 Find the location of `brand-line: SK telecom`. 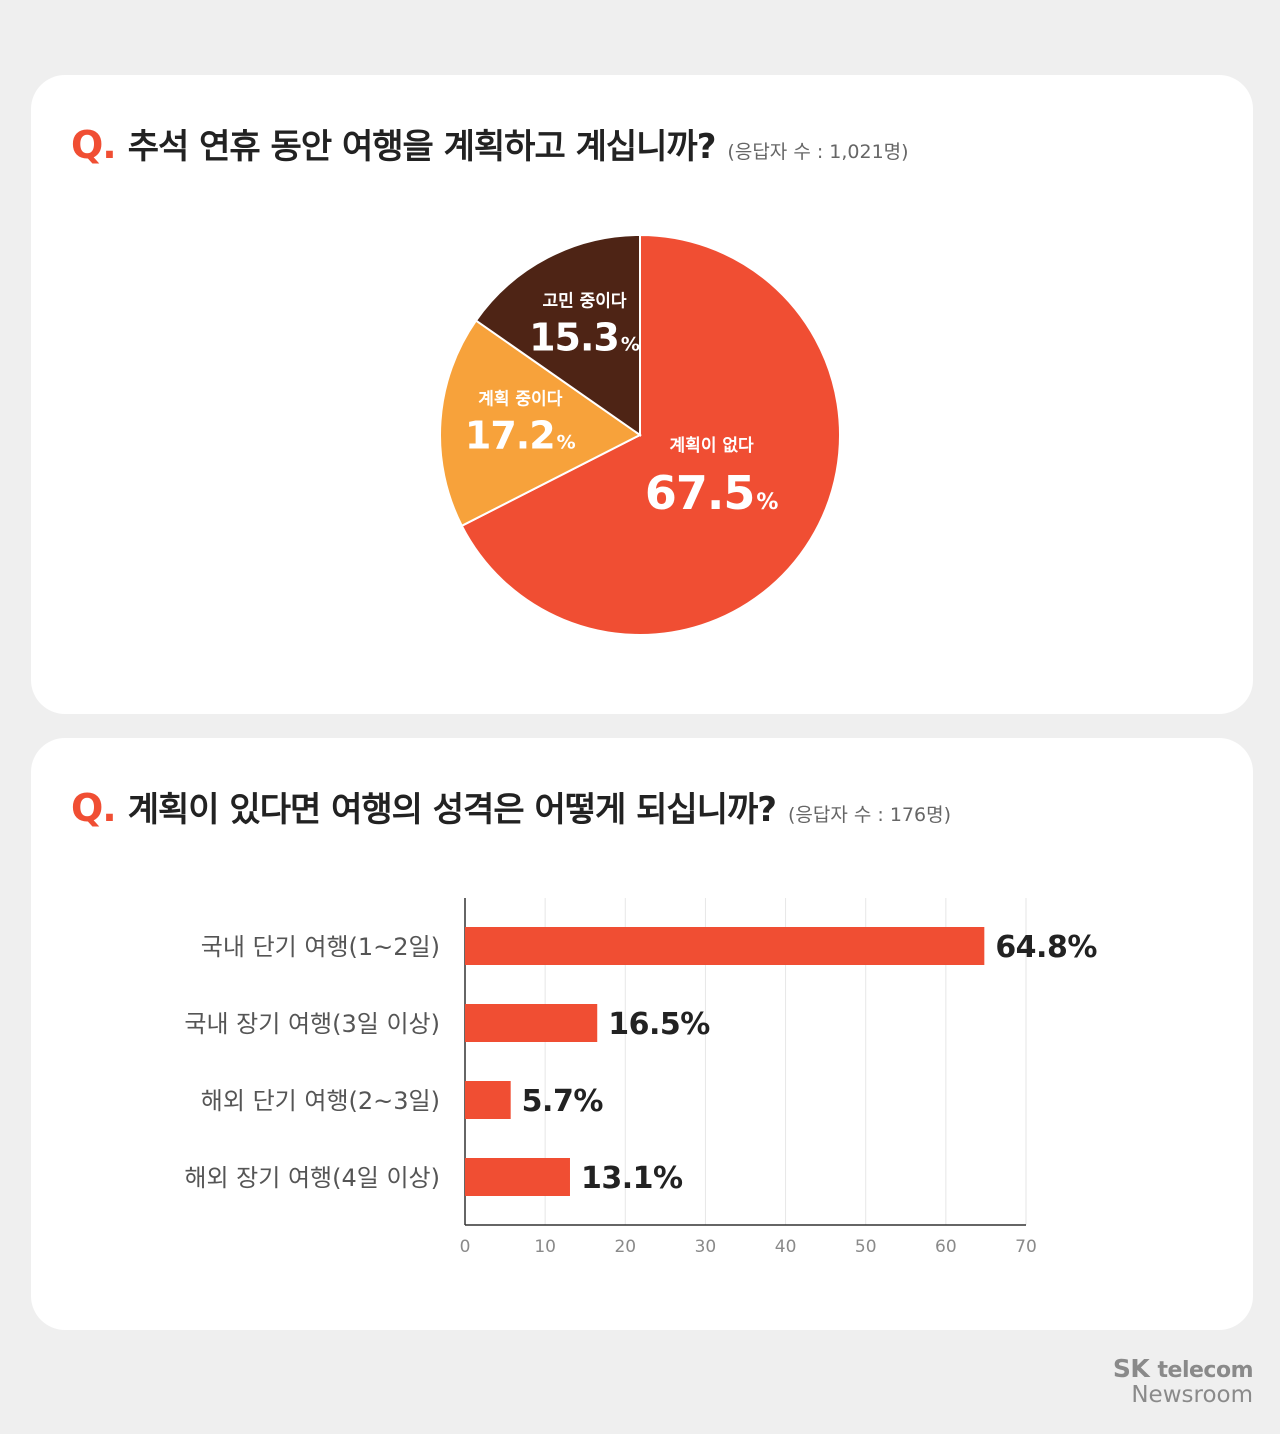

brand-line: SK telecom is located at coordinates (1183, 1368).